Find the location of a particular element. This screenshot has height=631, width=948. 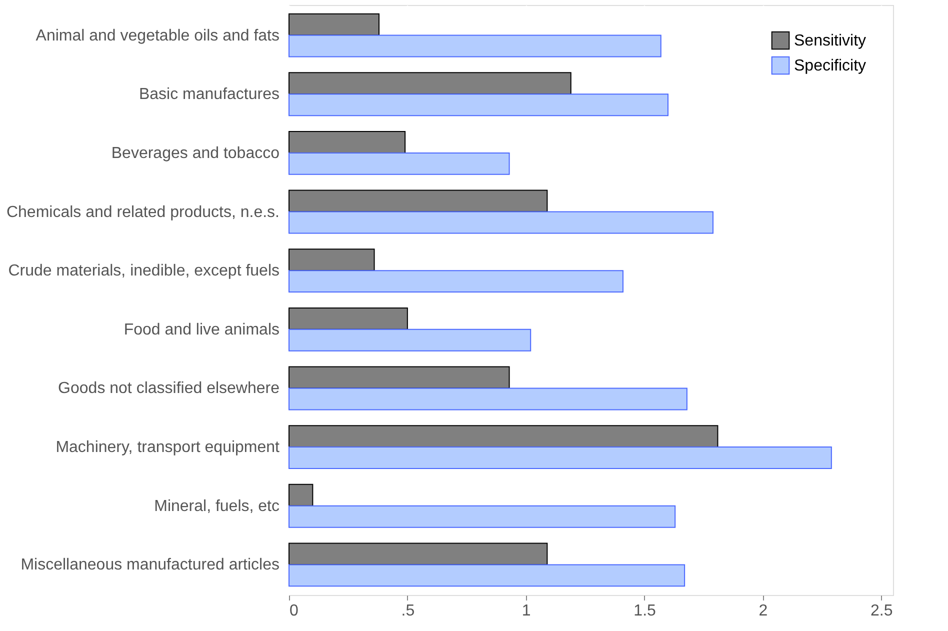

y-tick-label: Crude materials, inedible, except fuels is located at coordinates (144, 271).